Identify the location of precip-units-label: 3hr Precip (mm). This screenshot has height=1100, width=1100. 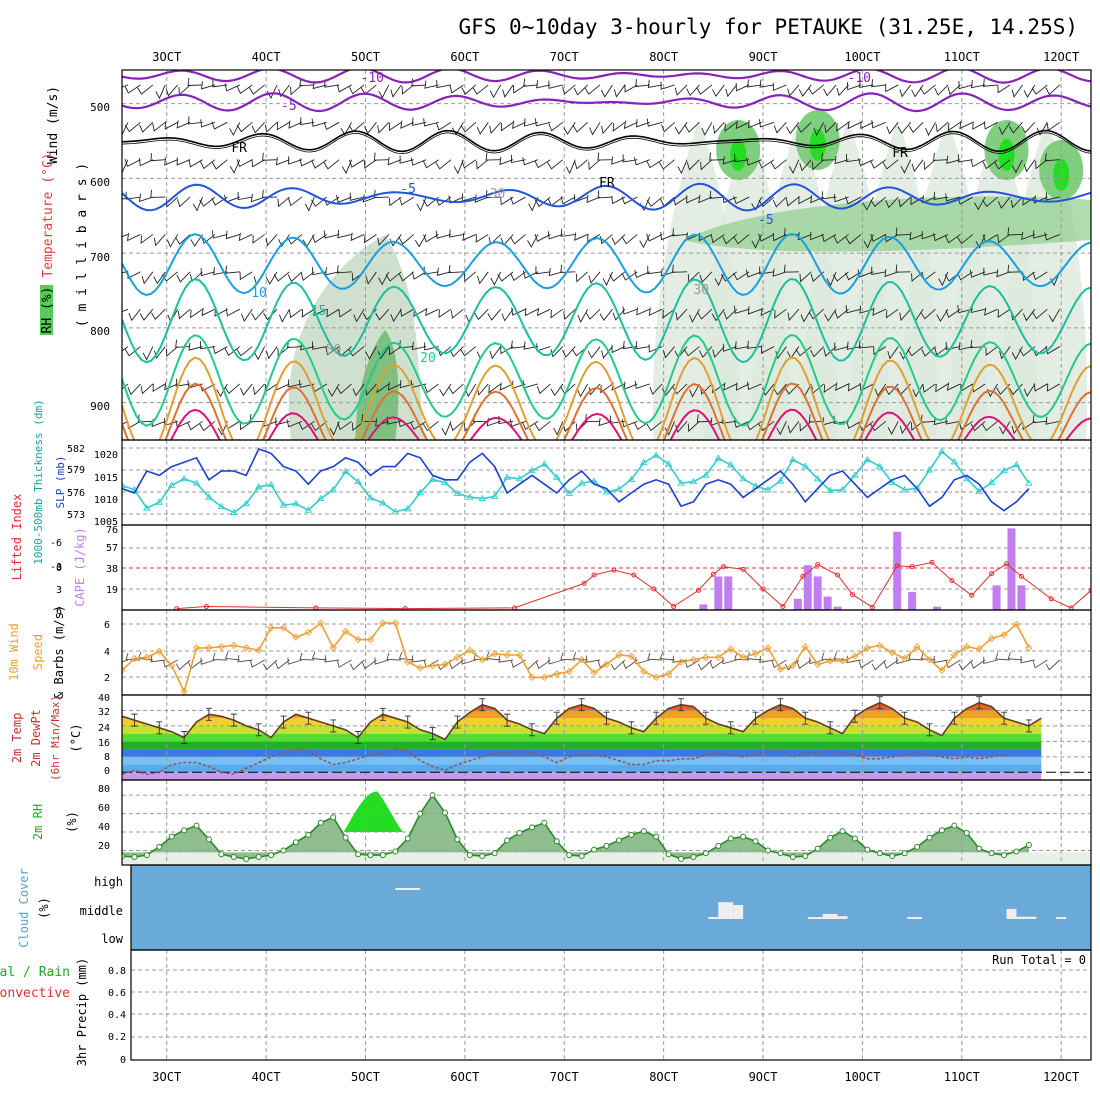
(82, 1012).